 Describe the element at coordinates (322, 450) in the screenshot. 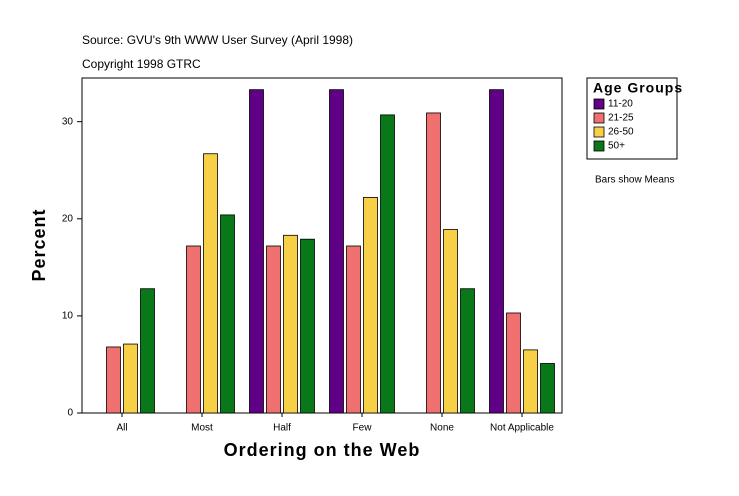

I see `x-axis-label: Ordering on the Web` at that location.